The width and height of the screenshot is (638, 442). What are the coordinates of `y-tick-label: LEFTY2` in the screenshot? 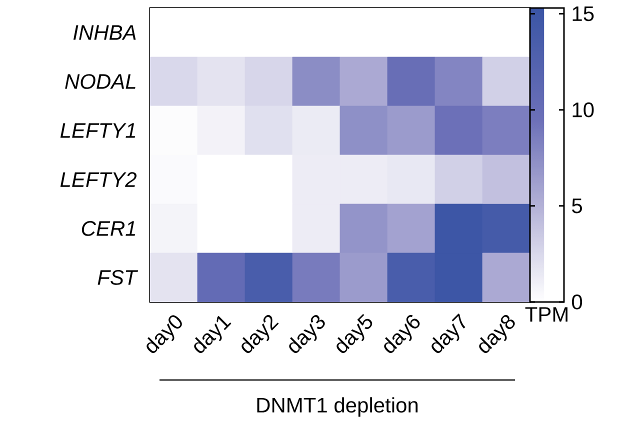 It's located at (98, 179).